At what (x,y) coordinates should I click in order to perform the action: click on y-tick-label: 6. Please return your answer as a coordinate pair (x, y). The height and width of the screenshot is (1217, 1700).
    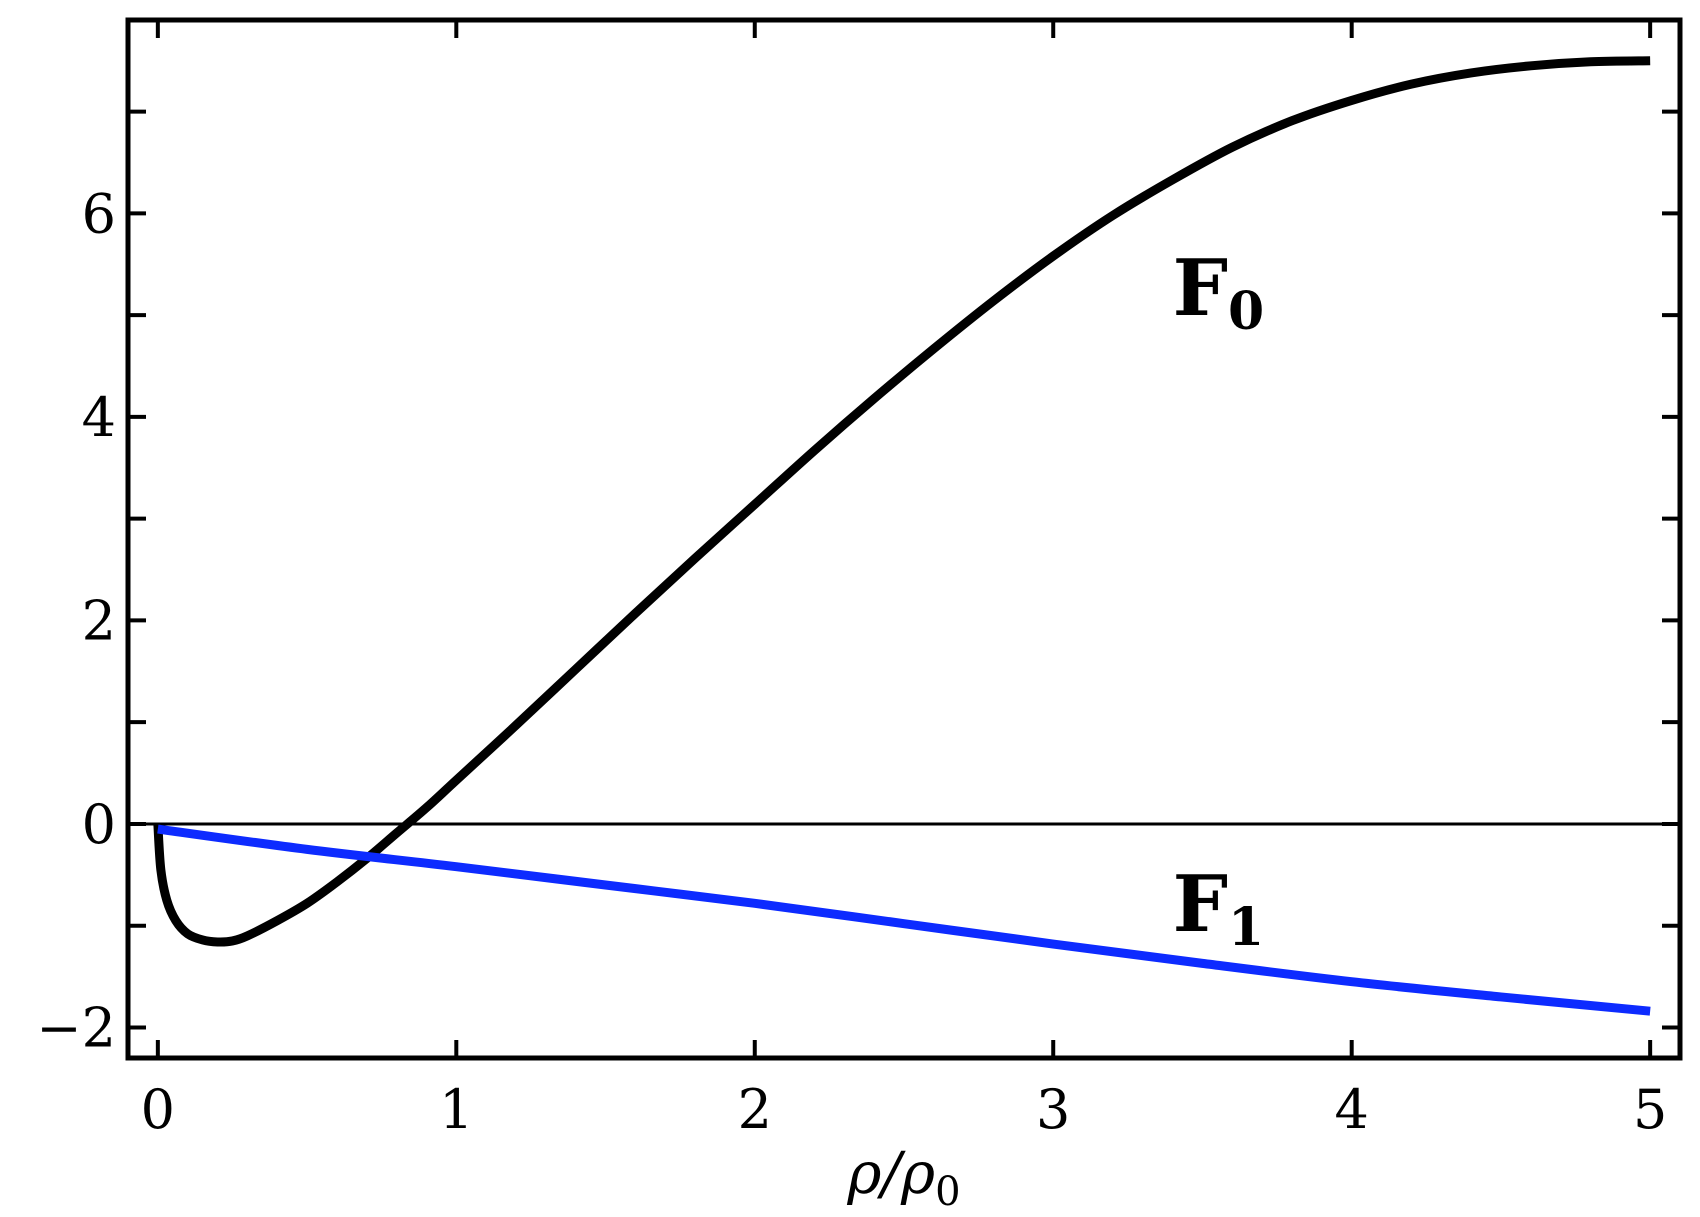
    Looking at the image, I should click on (99, 213).